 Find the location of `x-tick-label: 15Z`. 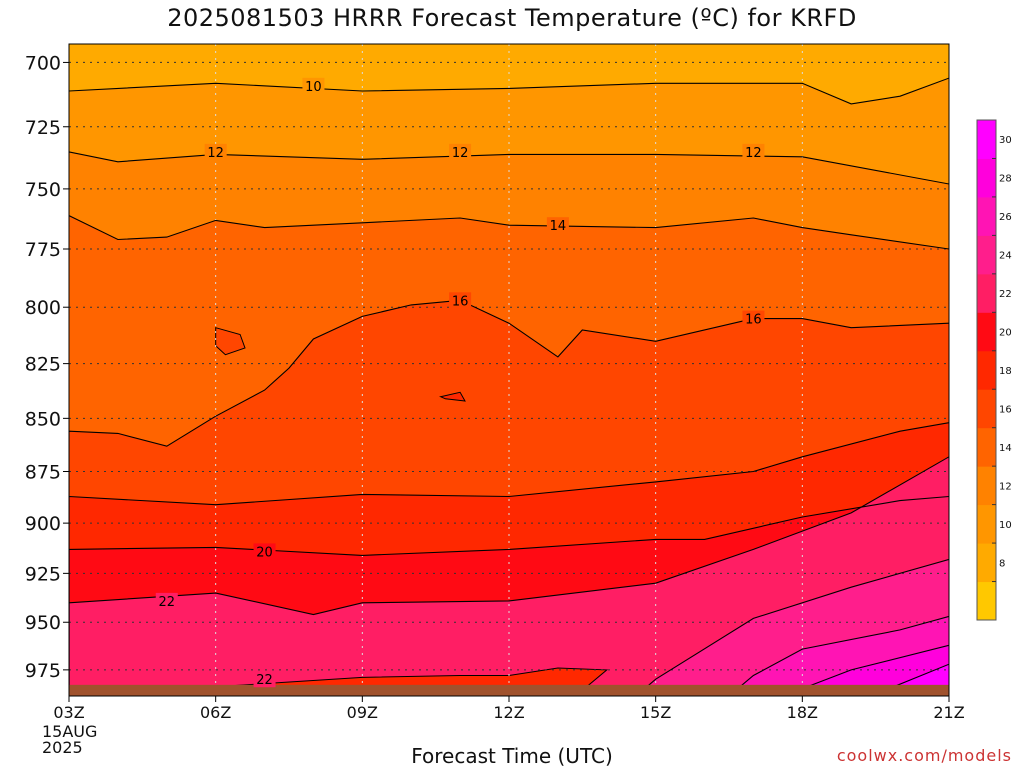

x-tick-label: 15Z is located at coordinates (655, 712).